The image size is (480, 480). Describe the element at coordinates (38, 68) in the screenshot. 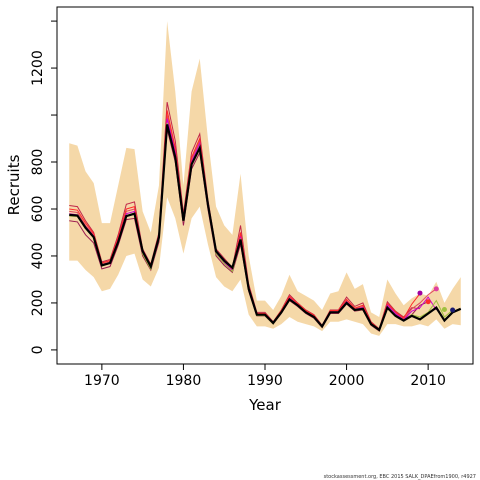

I see `y-tick-label: 1200` at that location.